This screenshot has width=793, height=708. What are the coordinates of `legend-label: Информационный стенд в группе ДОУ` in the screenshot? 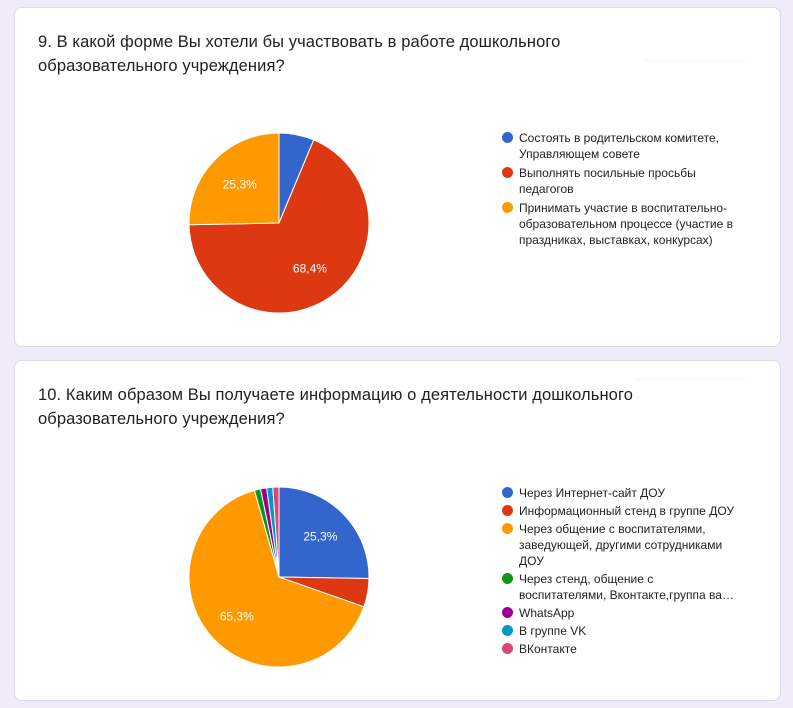 It's located at (627, 511).